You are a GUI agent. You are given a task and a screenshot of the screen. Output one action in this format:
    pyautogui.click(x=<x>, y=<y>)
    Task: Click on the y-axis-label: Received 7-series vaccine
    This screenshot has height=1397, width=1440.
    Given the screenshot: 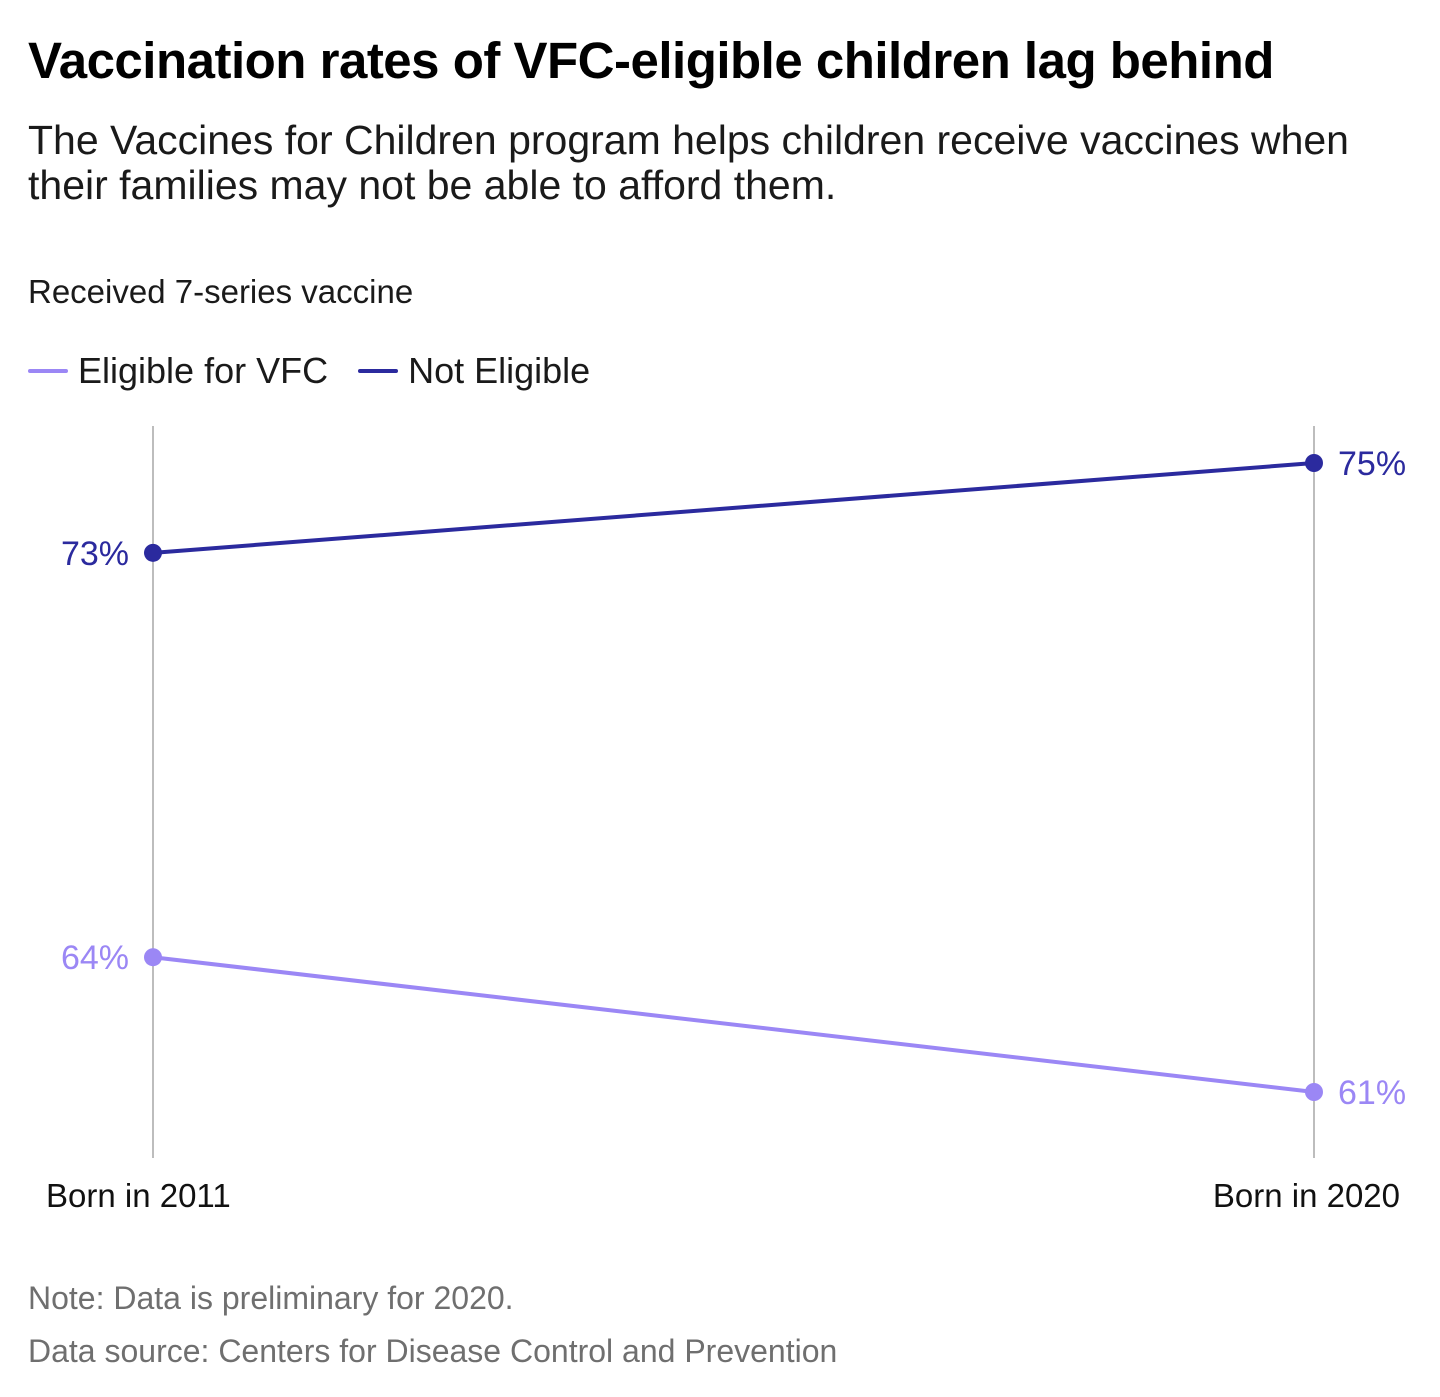 What is the action you would take?
    pyautogui.click(x=221, y=291)
    